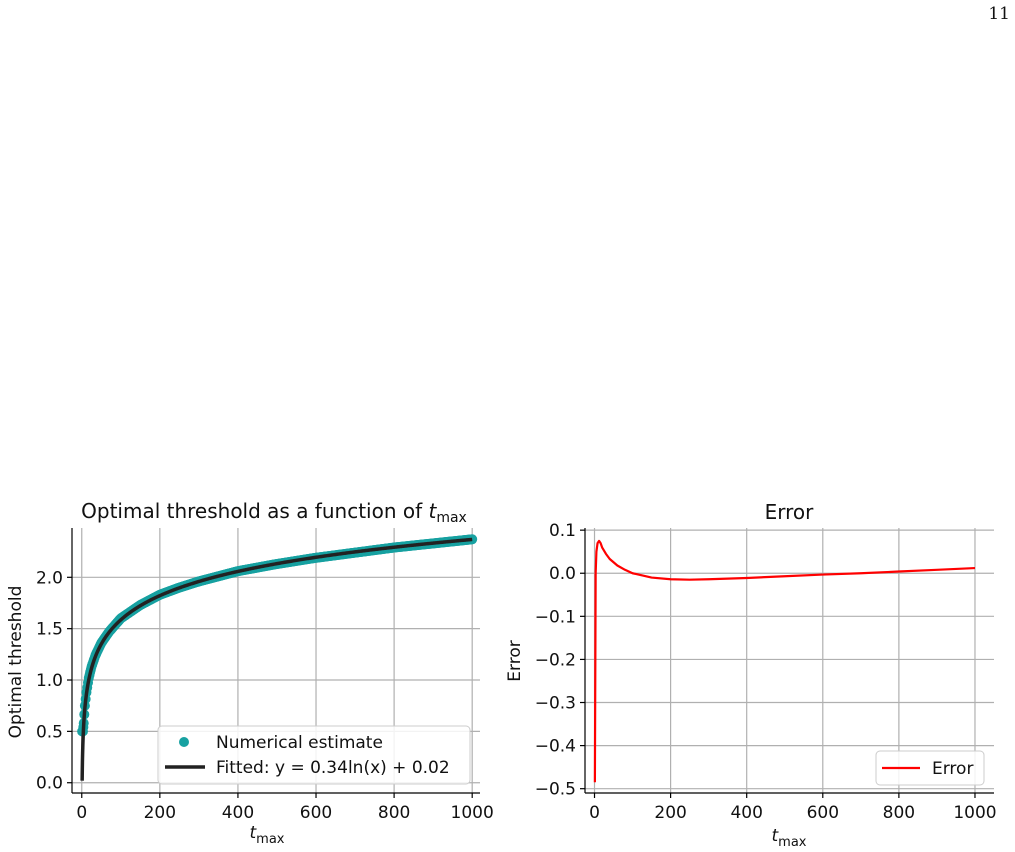 The image size is (1015, 852). Describe the element at coordinates (270, 839) in the screenshot. I see `xlabel-t-subscript: max` at that location.